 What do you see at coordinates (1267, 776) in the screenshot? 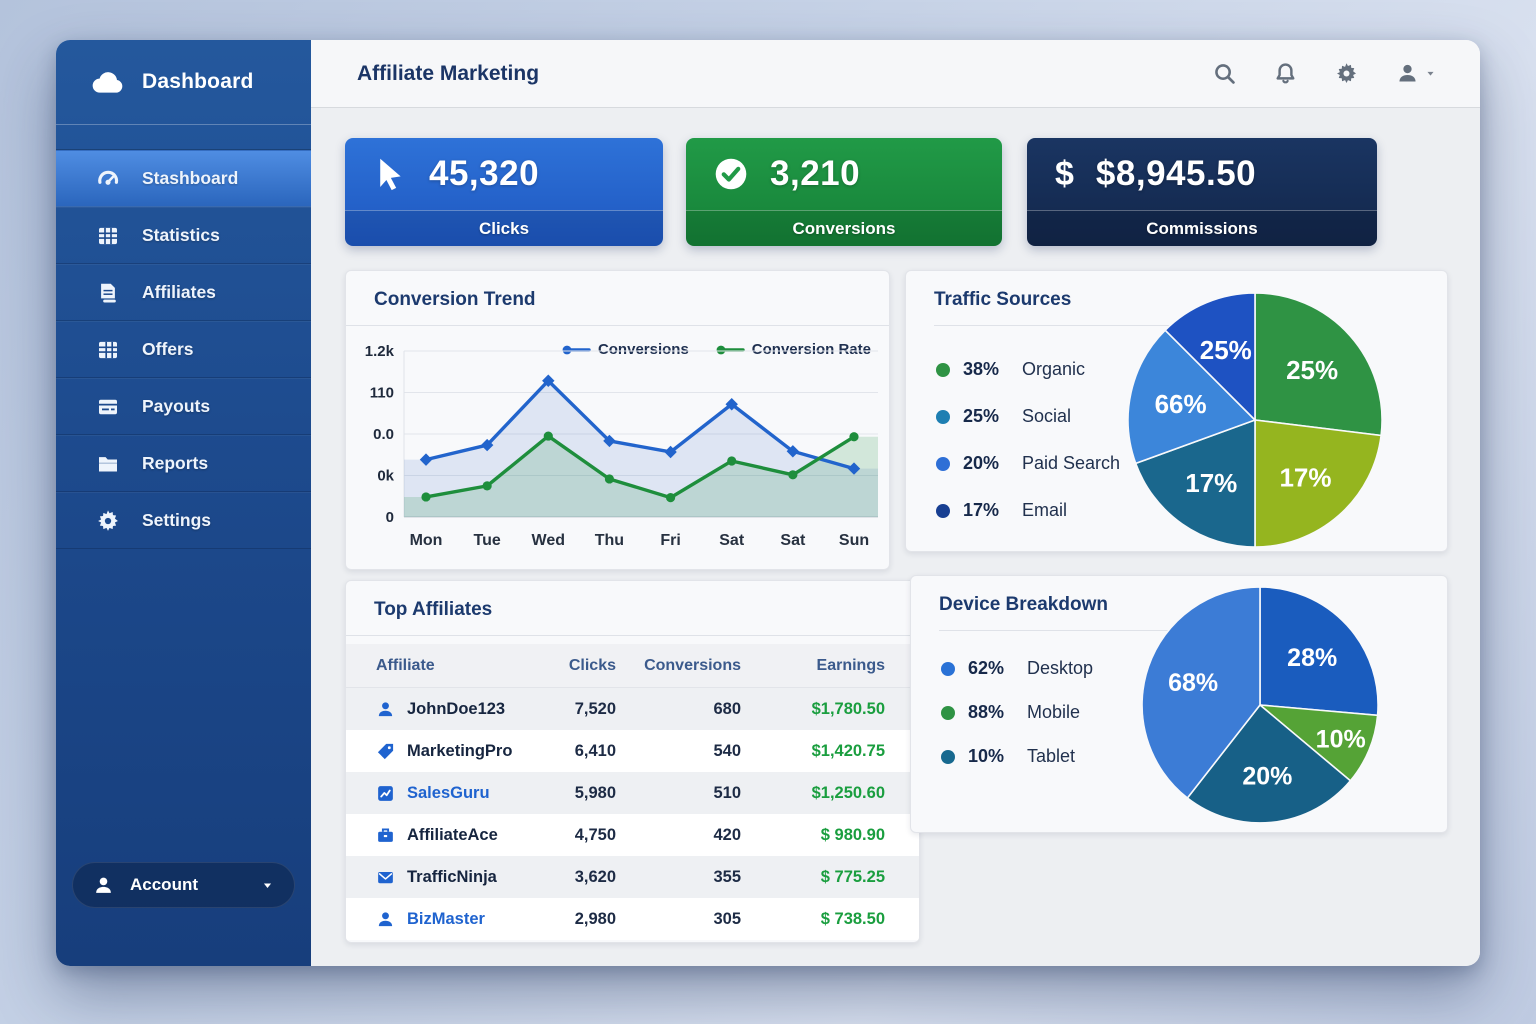
I see `pie-slice-label: 20%` at bounding box center [1267, 776].